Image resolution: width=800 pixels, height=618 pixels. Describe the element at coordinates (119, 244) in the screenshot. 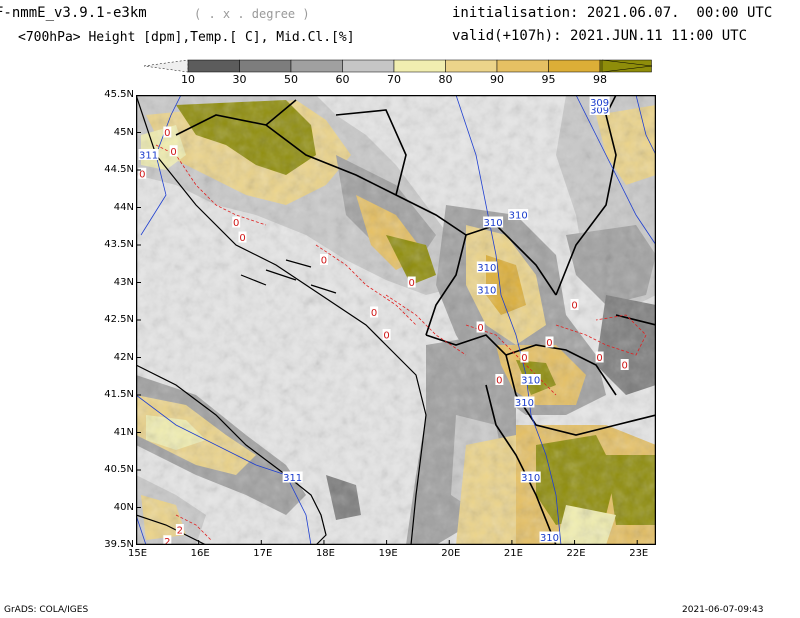

I see `lat-tick-label: 43.5N` at that location.